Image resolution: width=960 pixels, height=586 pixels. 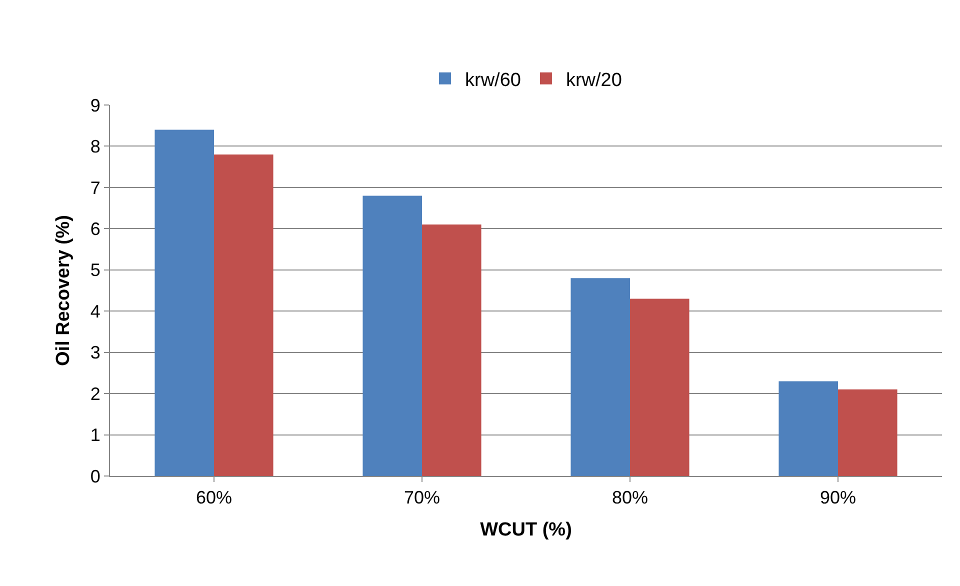 What do you see at coordinates (838, 498) in the screenshot?
I see `x-tick-label: 90%` at bounding box center [838, 498].